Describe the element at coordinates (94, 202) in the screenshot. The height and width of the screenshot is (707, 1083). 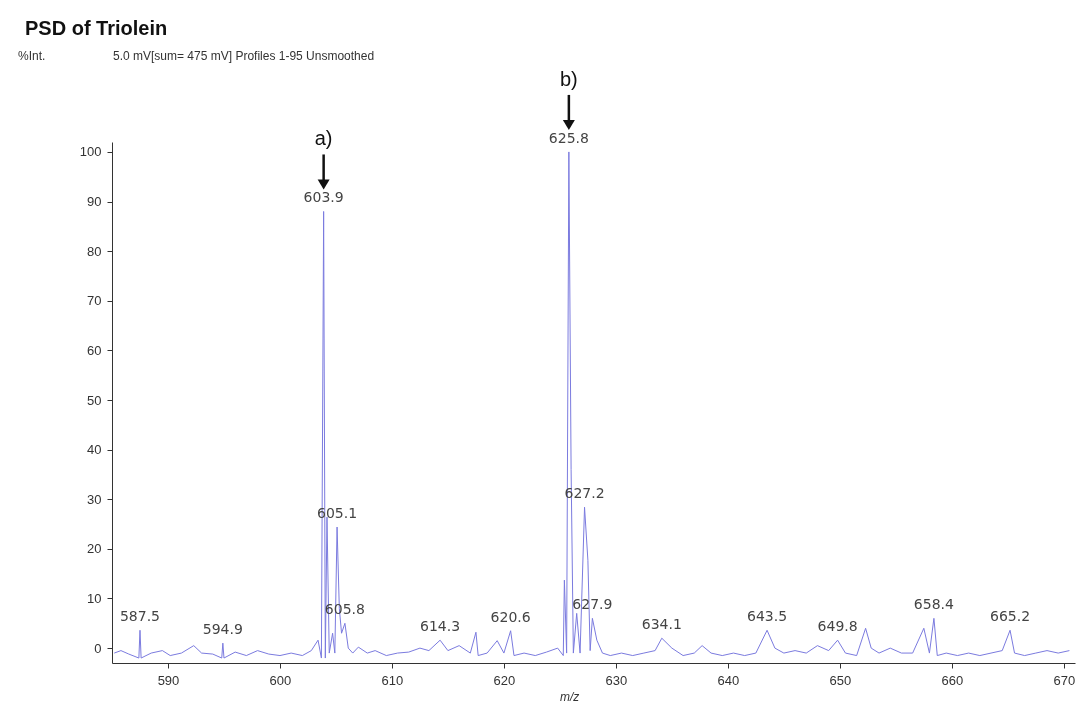
I see `y-tick-label: 90` at that location.